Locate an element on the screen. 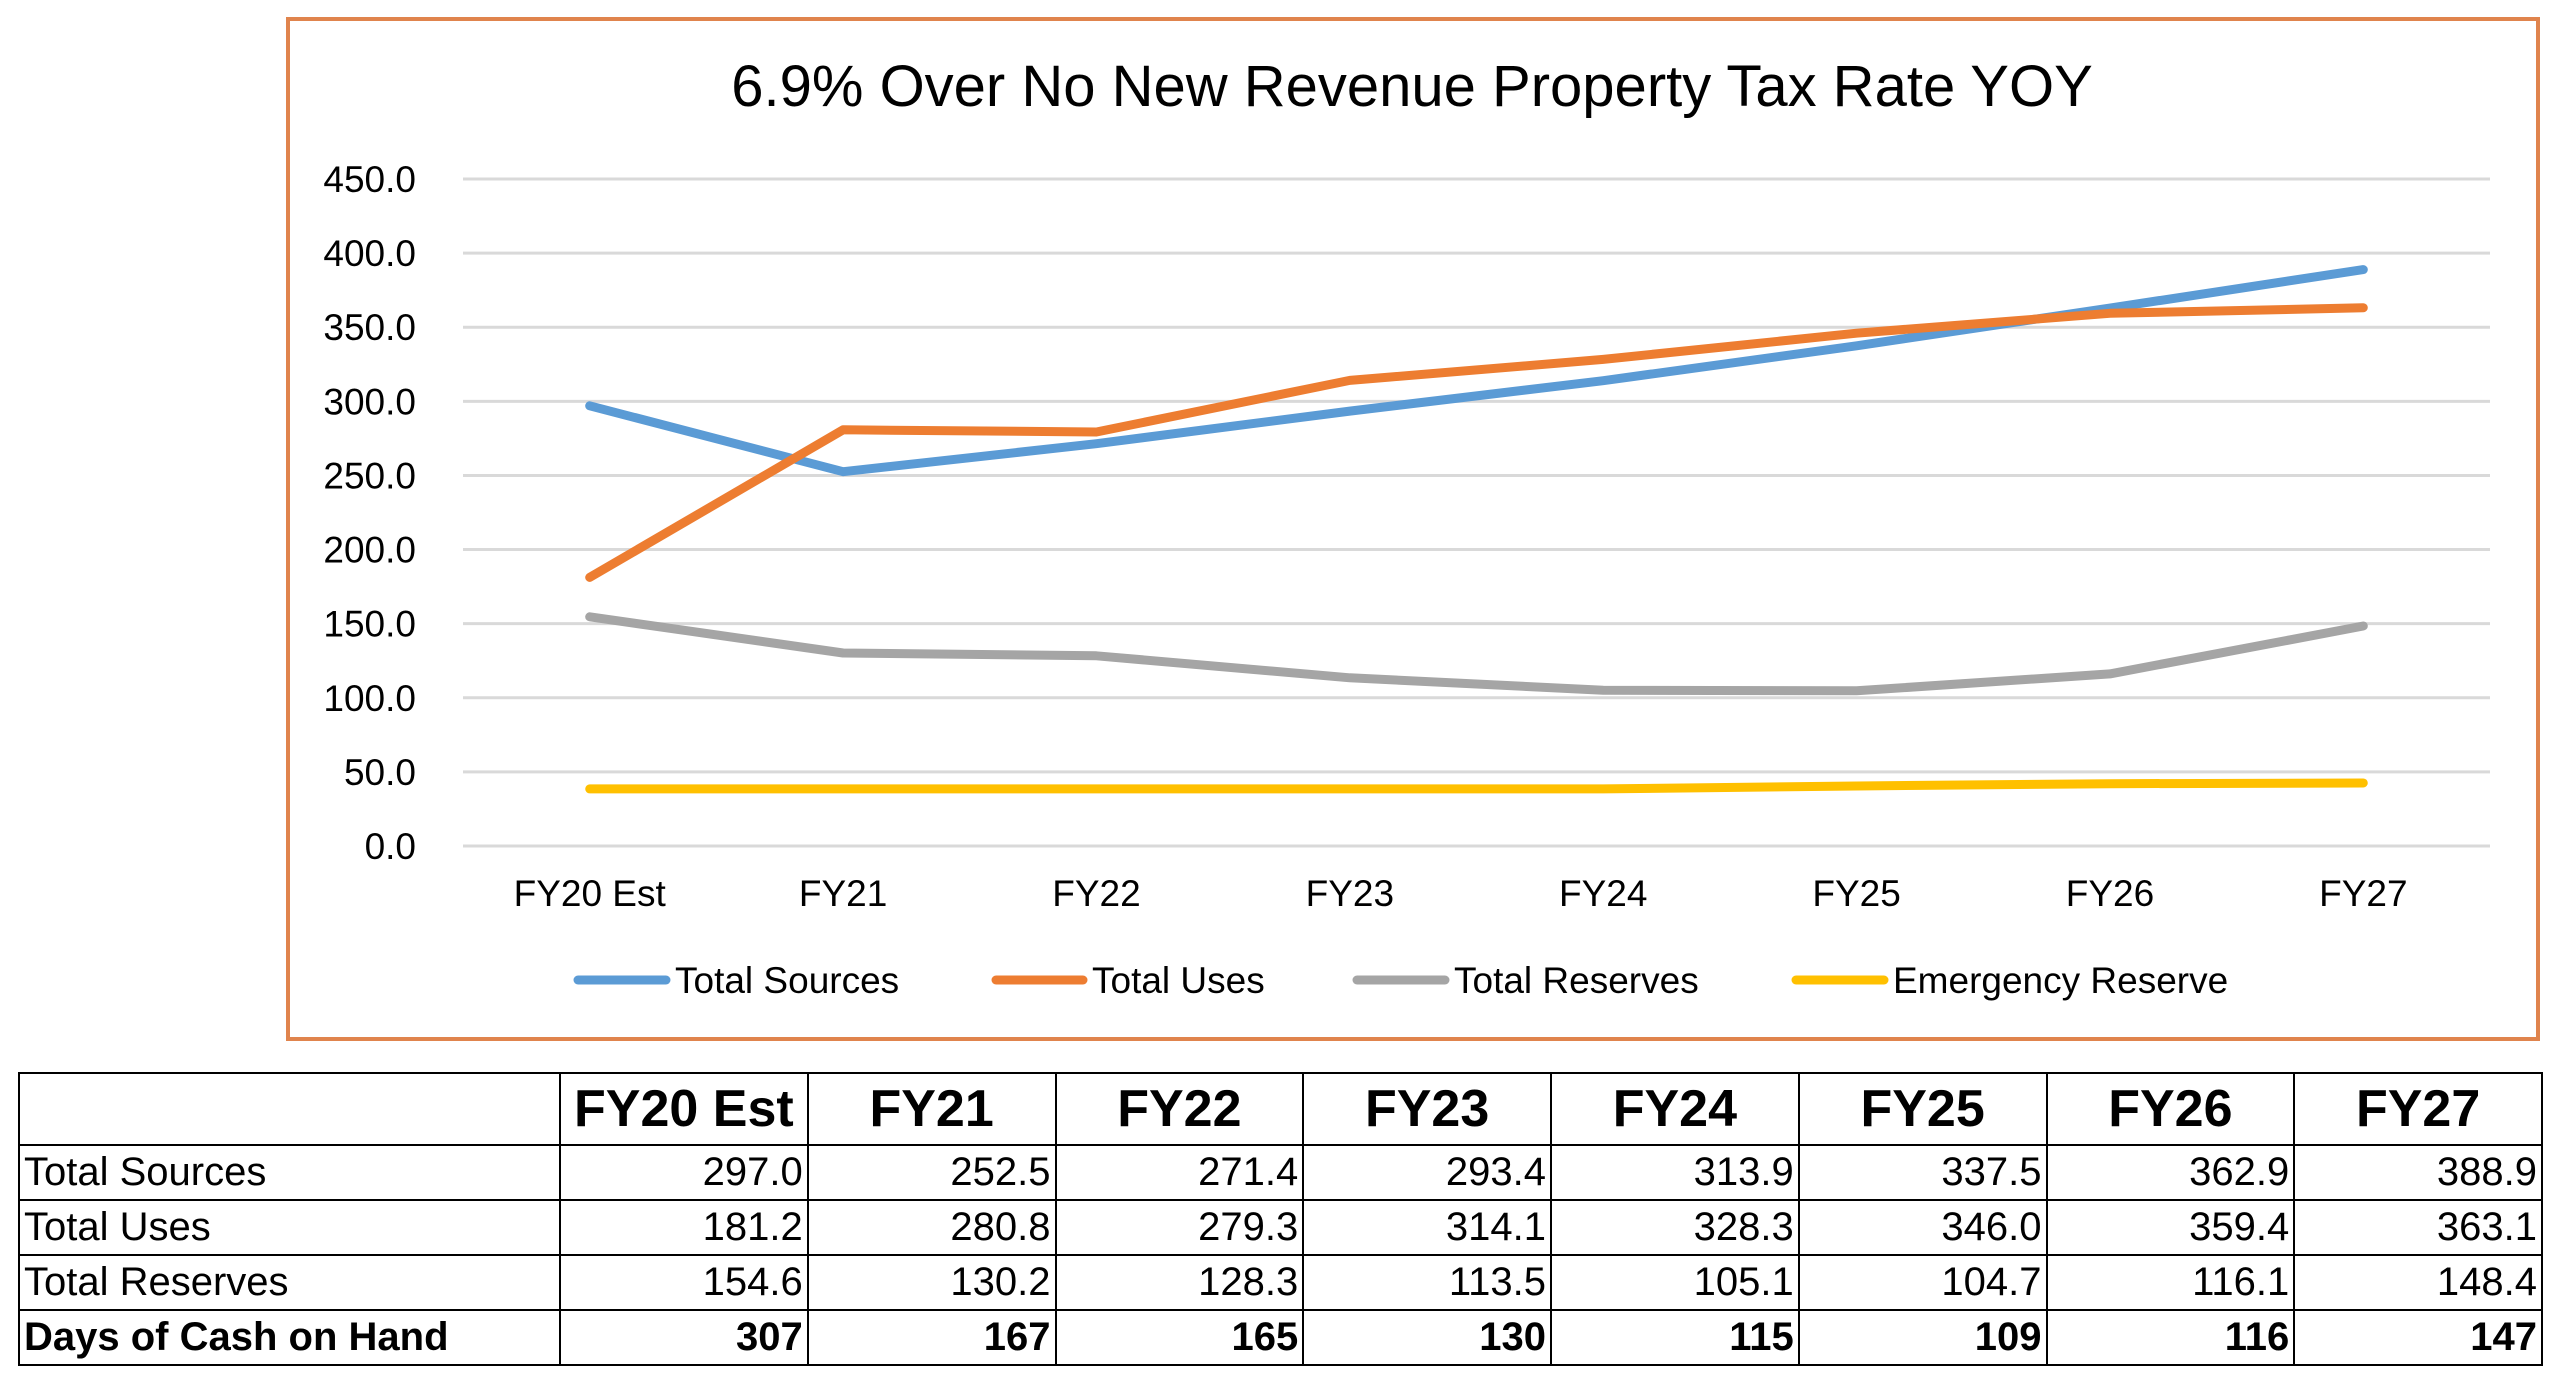  table-row-label: Total Uses is located at coordinates (289, 1227).